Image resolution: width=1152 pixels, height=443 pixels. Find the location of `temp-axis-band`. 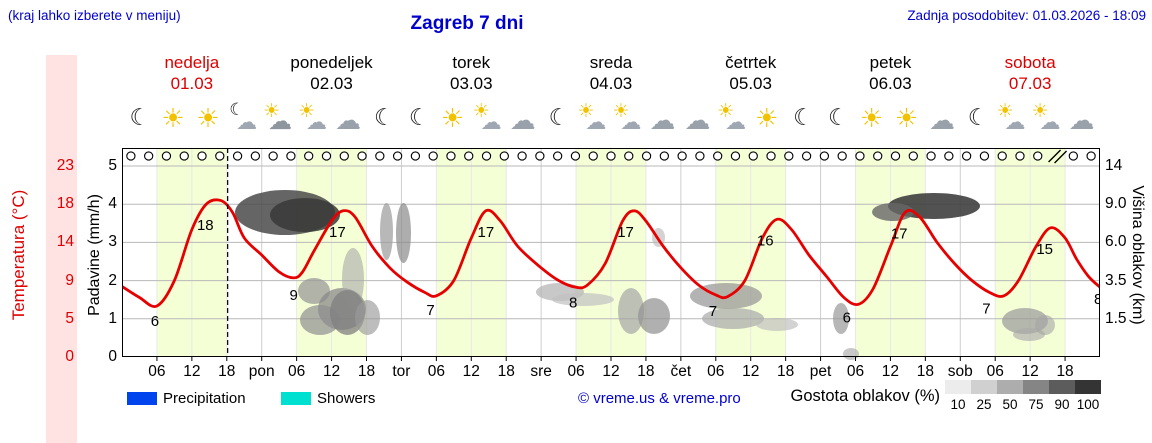

temp-axis-band is located at coordinates (61, 249).